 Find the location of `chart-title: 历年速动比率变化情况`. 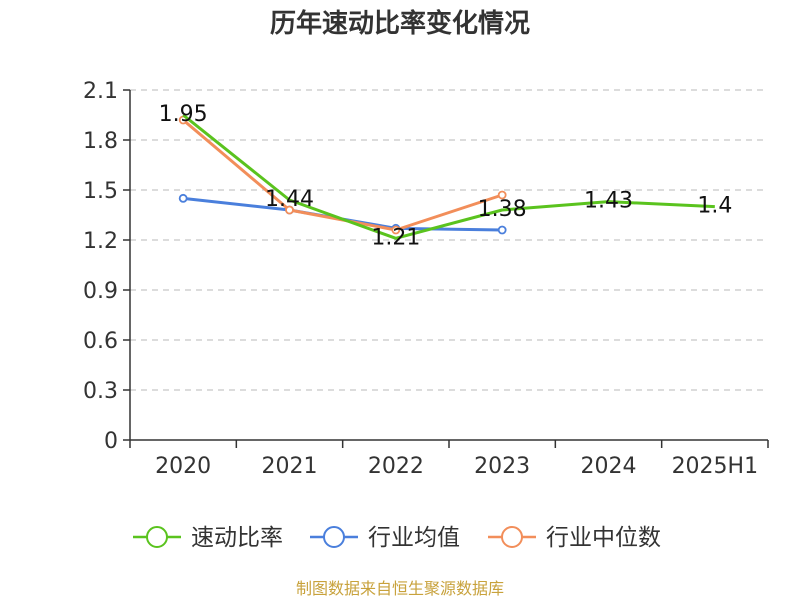

chart-title: 历年速动比率变化情况 is located at coordinates (400, 23).